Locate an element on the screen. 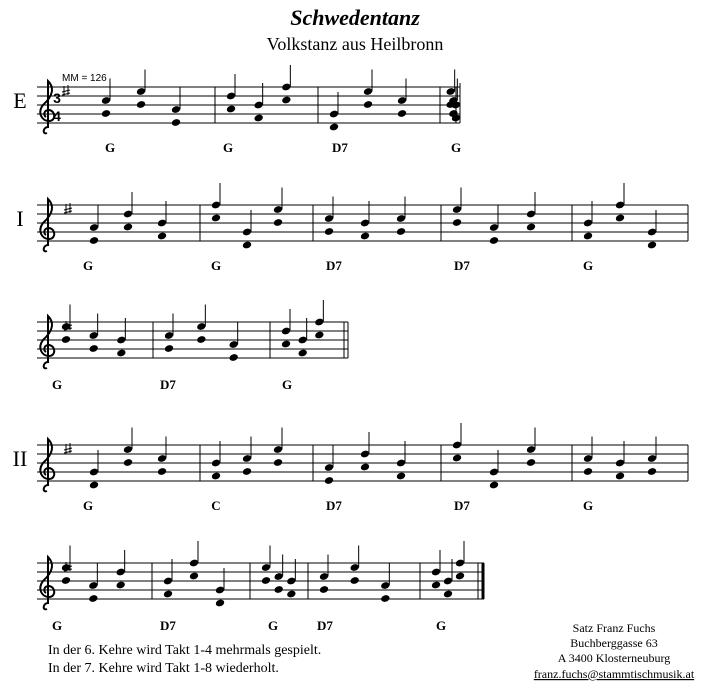 This screenshot has width=710, height=684. time-top: 3 is located at coordinates (57, 98).